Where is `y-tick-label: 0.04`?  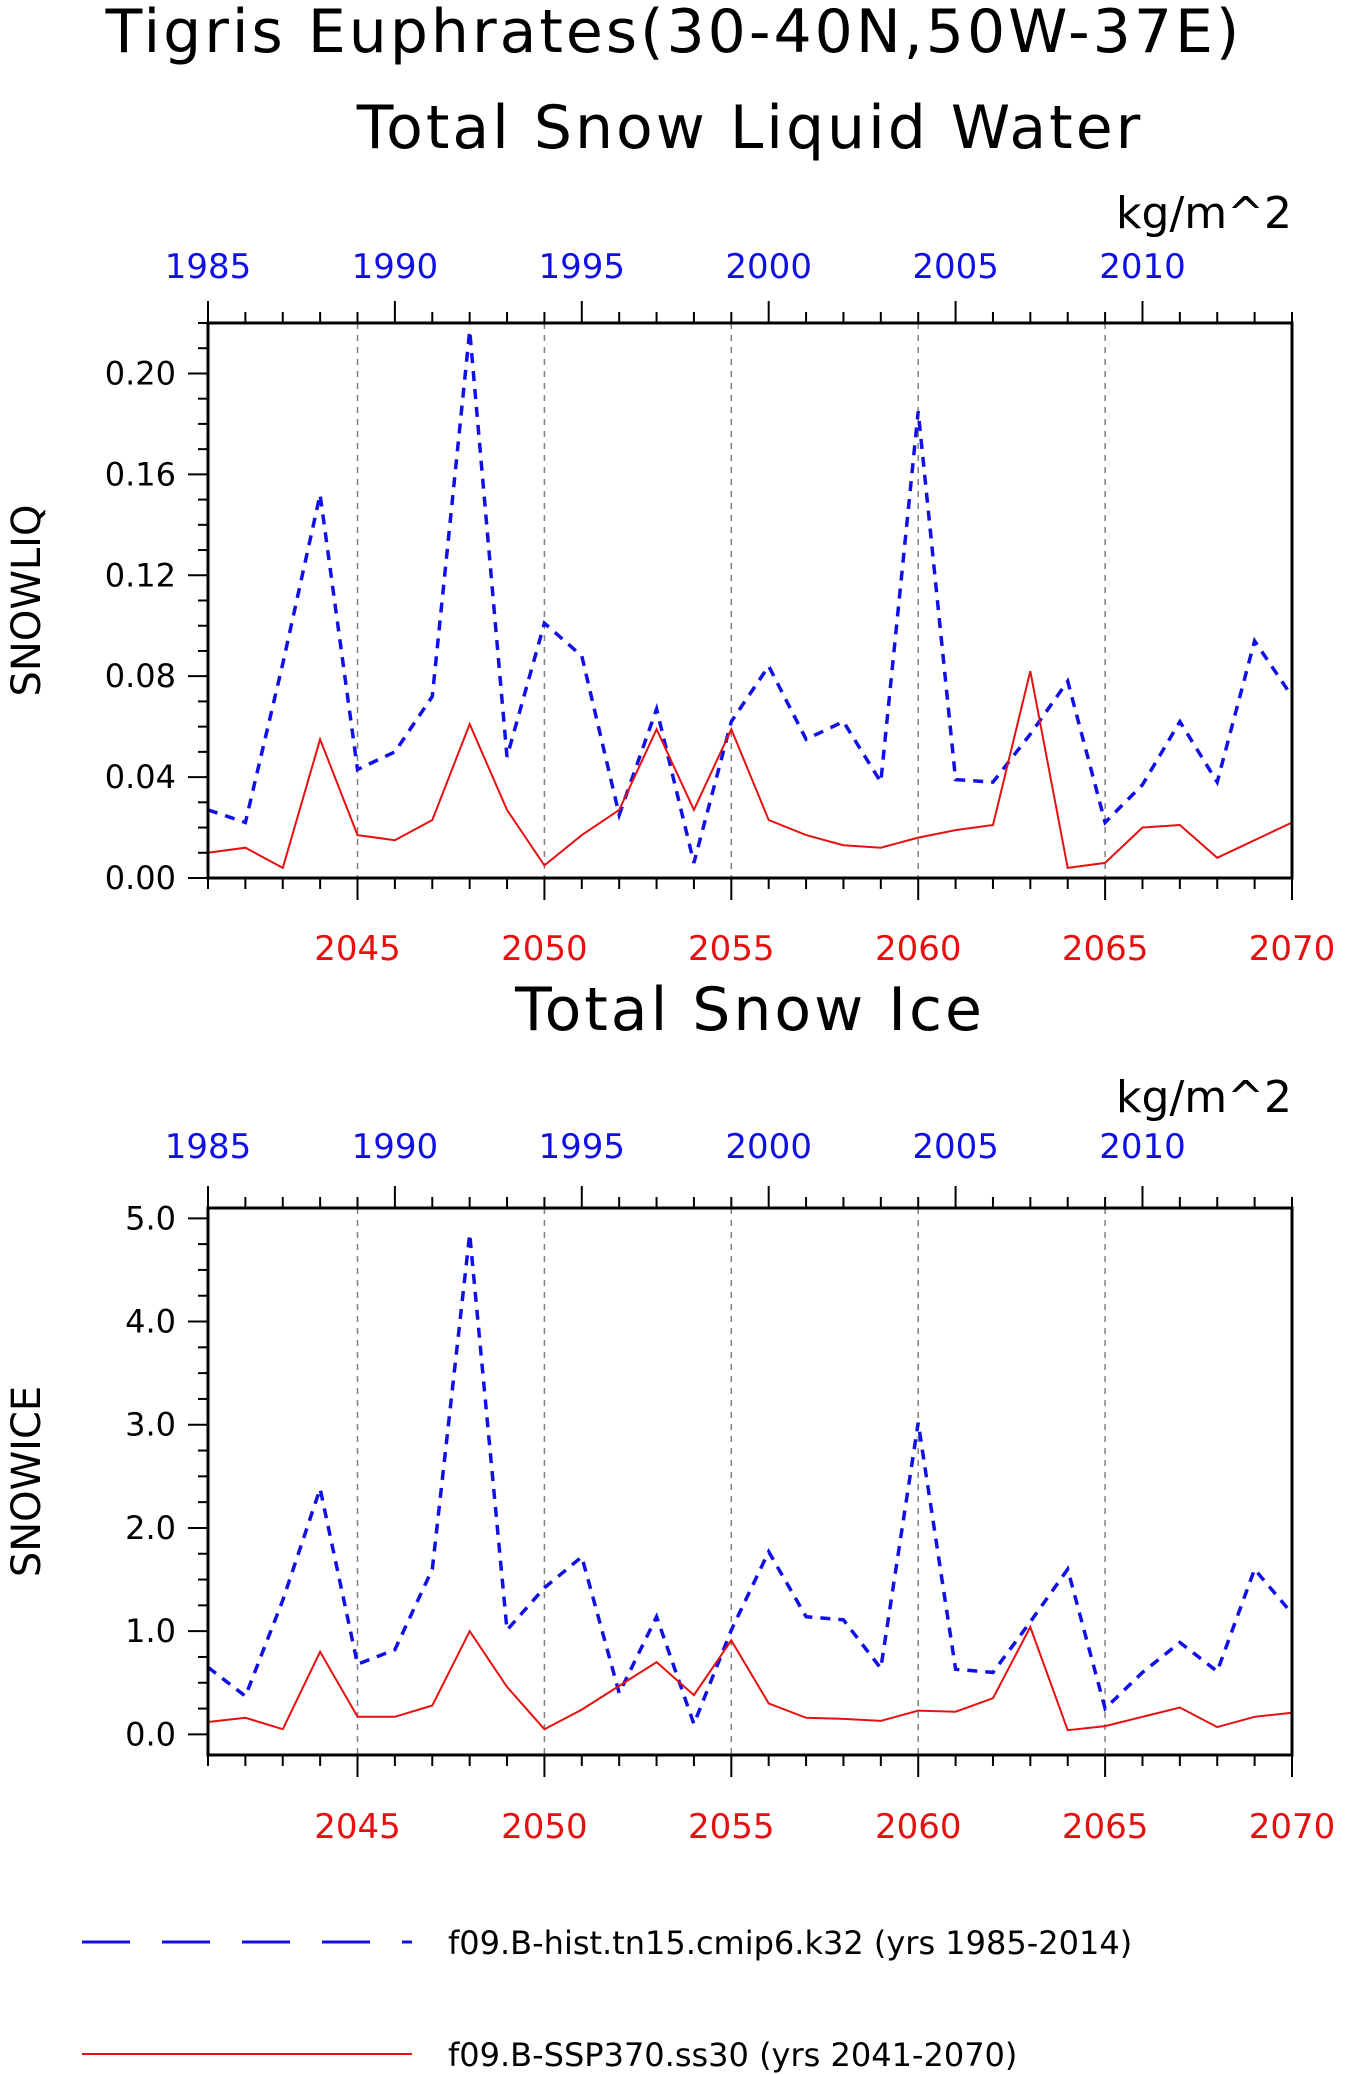 y-tick-label: 0.04 is located at coordinates (140, 777).